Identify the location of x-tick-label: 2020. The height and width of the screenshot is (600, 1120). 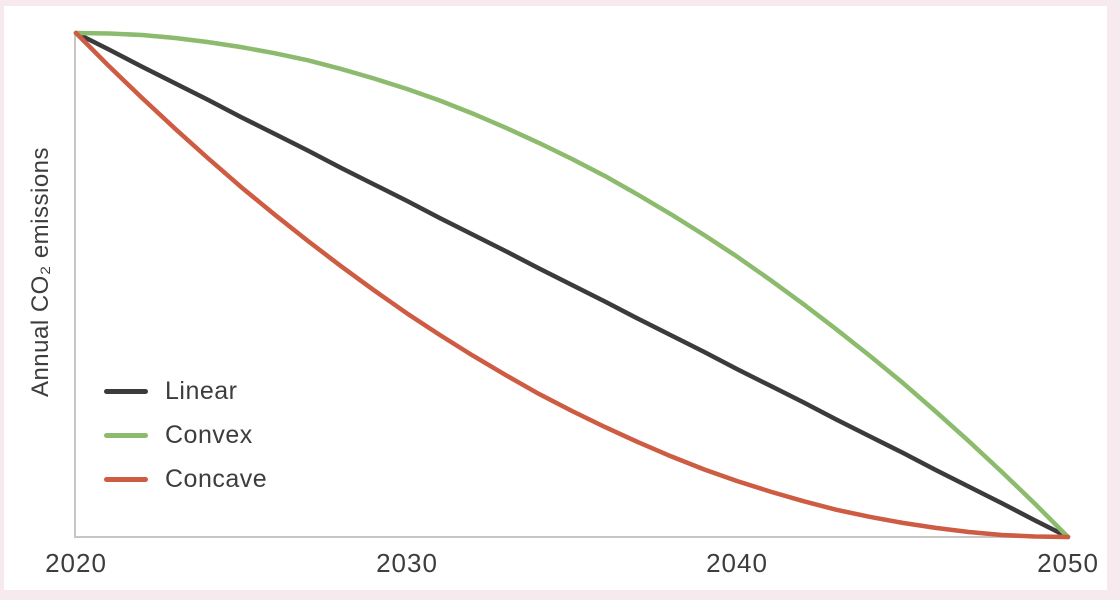
(76, 563).